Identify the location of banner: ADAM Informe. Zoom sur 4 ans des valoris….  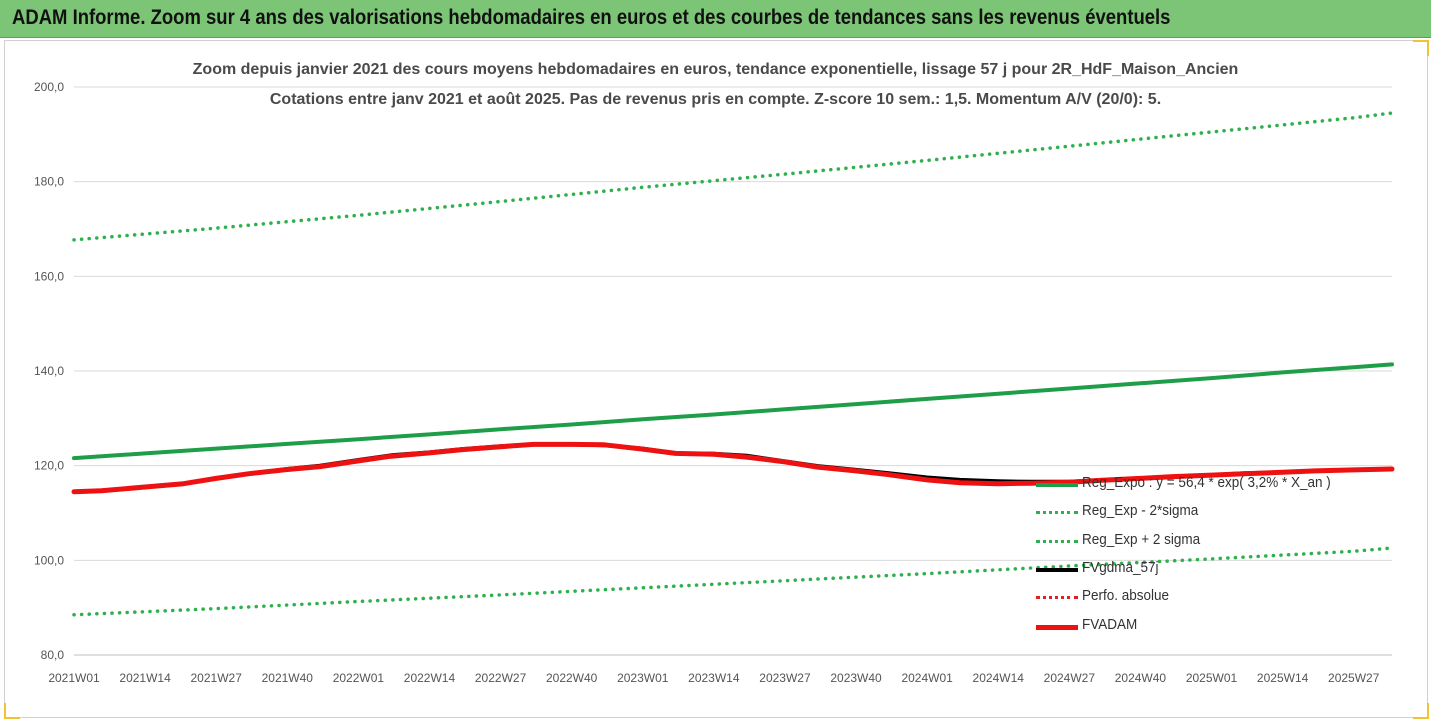
(715, 19).